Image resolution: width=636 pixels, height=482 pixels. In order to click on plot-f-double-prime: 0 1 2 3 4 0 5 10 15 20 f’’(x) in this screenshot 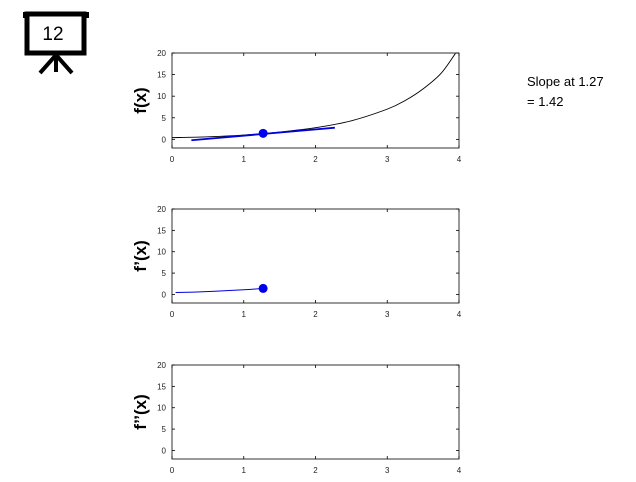, I will do `click(296, 418)`.